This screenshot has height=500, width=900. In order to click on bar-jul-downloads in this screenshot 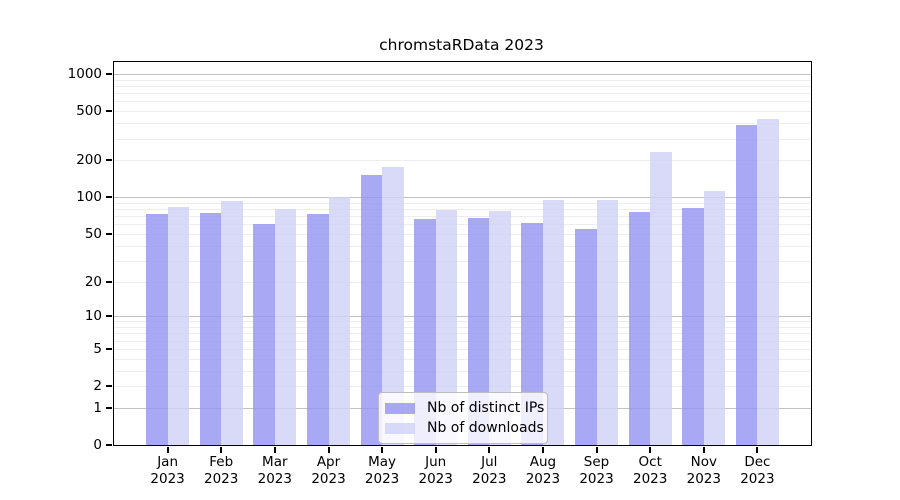, I will do `click(500, 328)`.